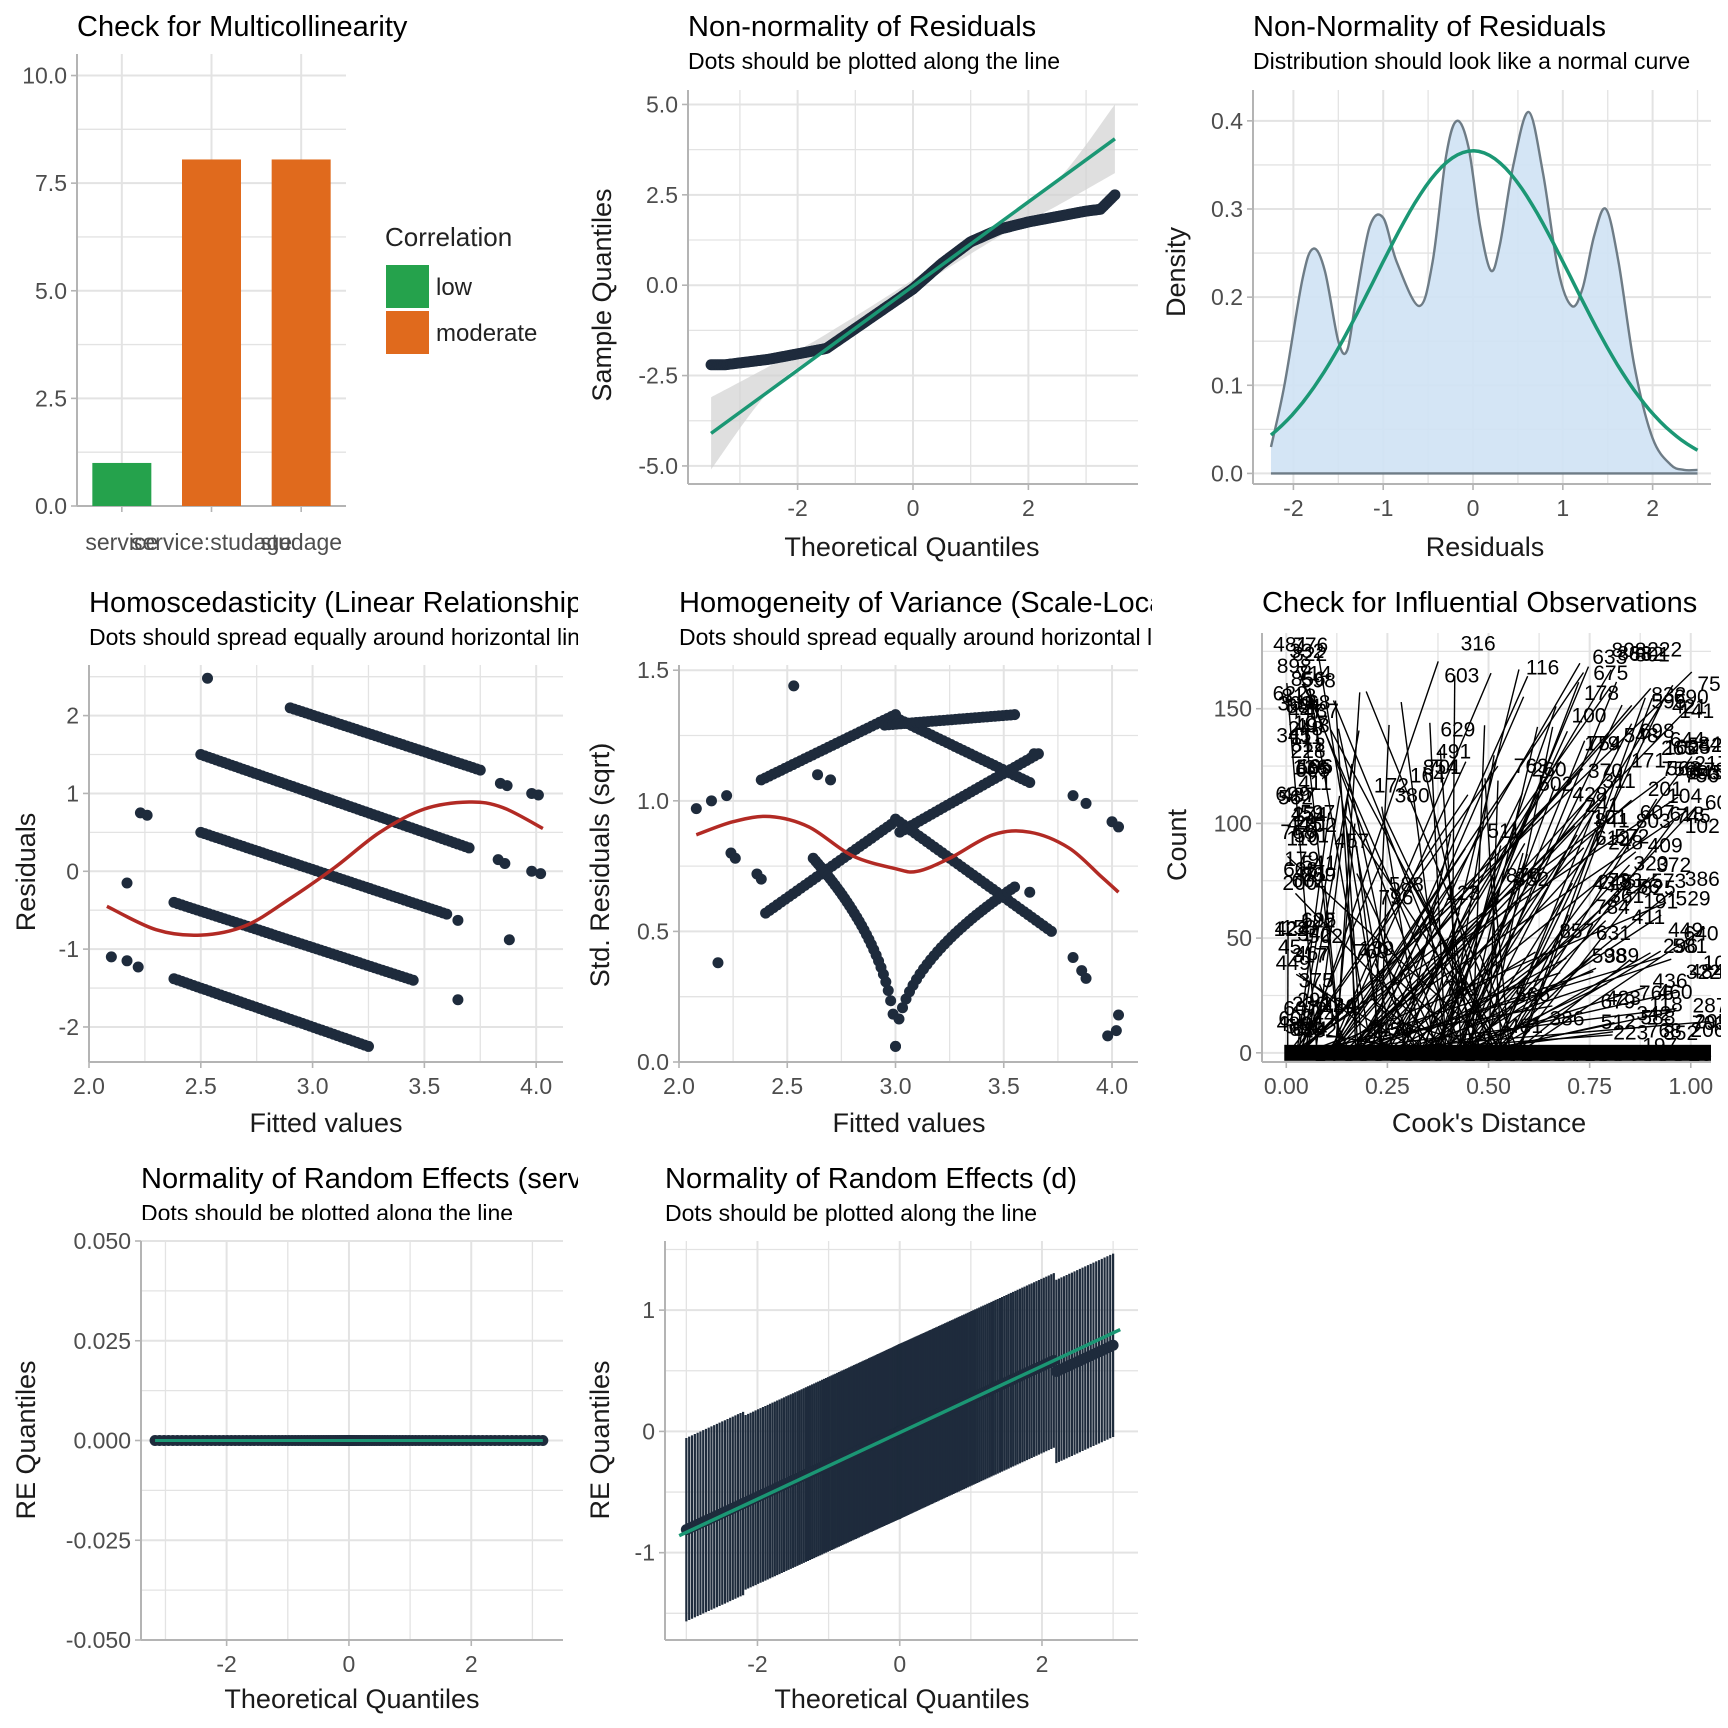  Describe the element at coordinates (648, 1310) in the screenshot. I see `y-tick-label: 1` at that location.